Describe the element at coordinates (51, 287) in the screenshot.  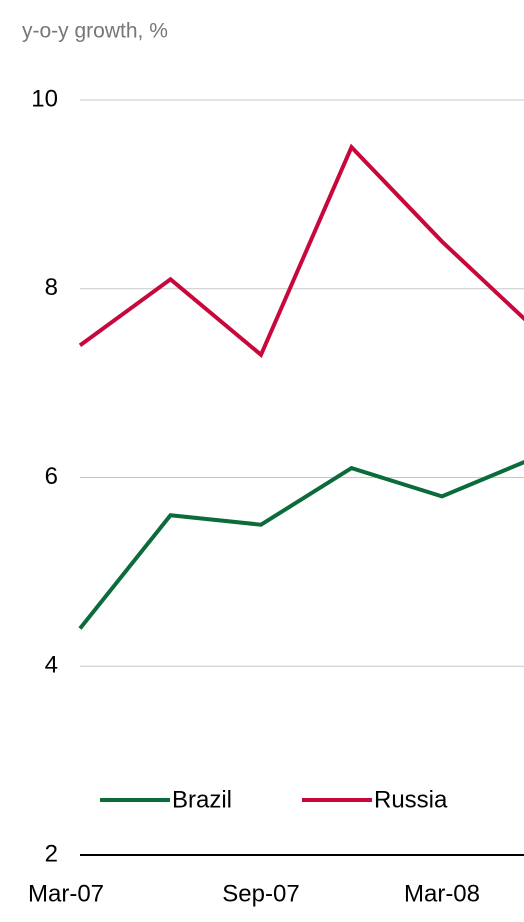
I see `y-tick-label: 8` at that location.